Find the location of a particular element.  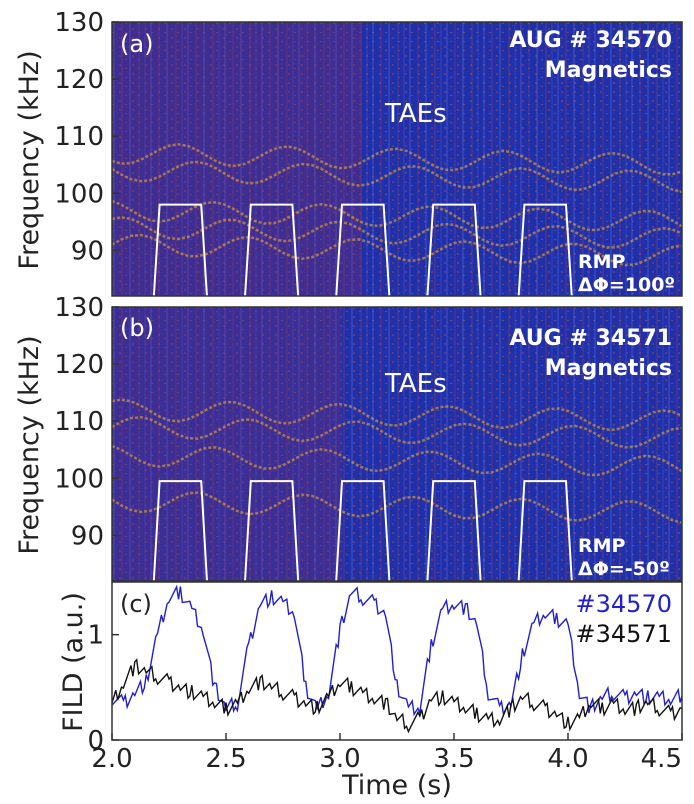

panel-a-rmp-waveform is located at coordinates (362, 249).